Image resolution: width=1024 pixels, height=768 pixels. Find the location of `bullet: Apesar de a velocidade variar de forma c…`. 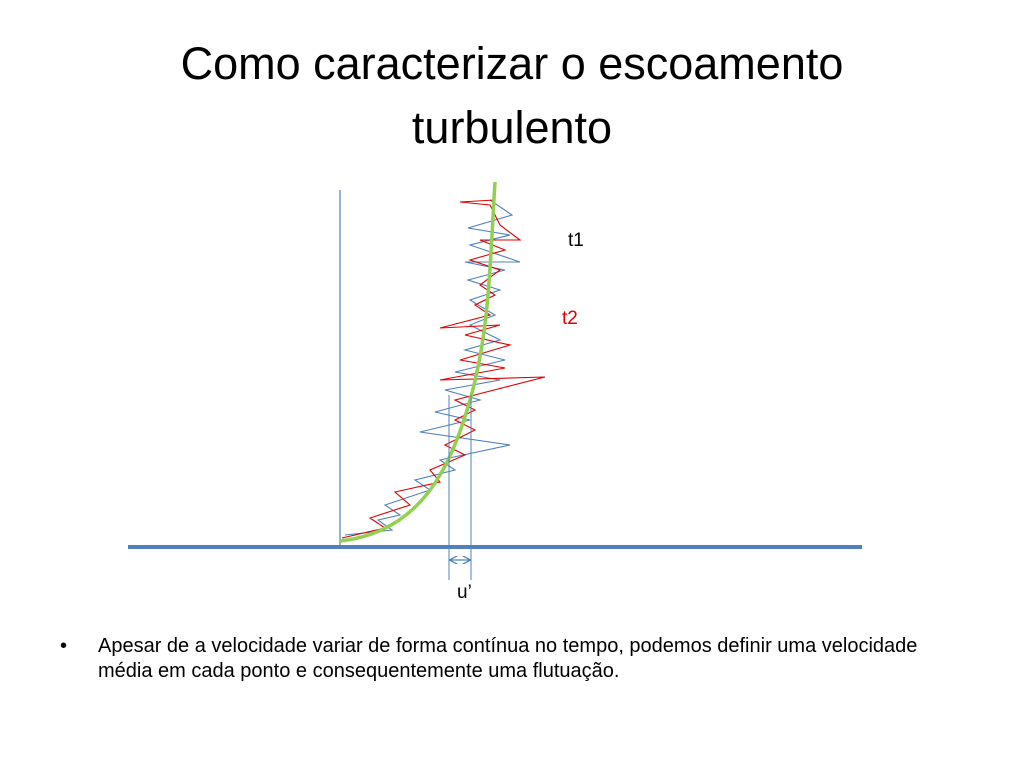

bullet: Apesar de a velocidade variar de forma c… is located at coordinates (510, 659).